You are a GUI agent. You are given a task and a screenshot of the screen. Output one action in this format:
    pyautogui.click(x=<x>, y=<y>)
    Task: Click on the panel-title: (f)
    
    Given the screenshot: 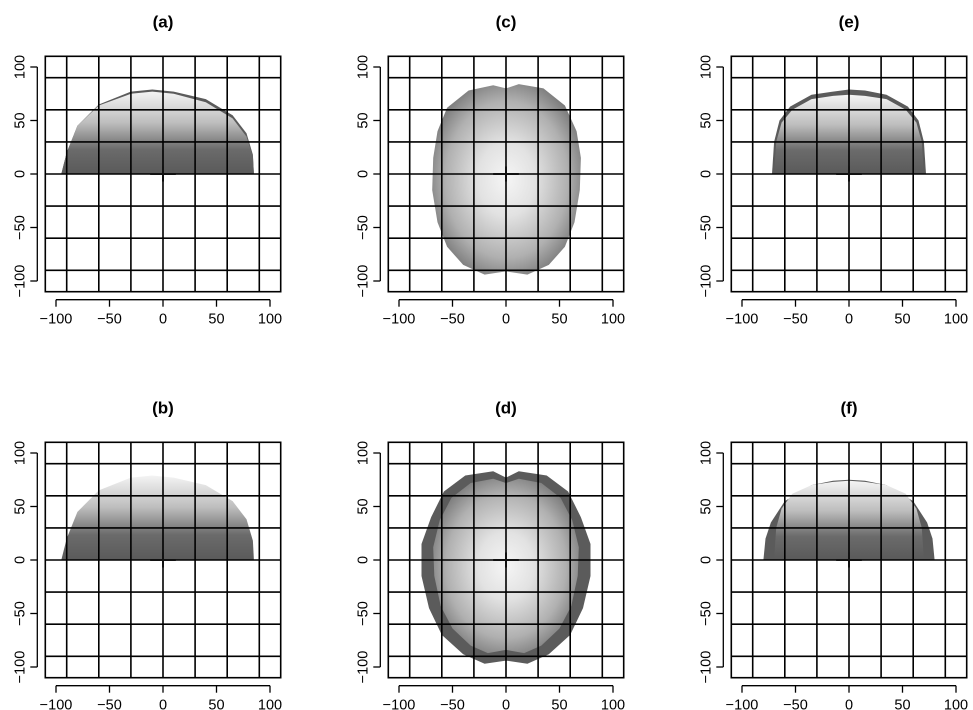 What is the action you would take?
    pyautogui.click(x=849, y=407)
    